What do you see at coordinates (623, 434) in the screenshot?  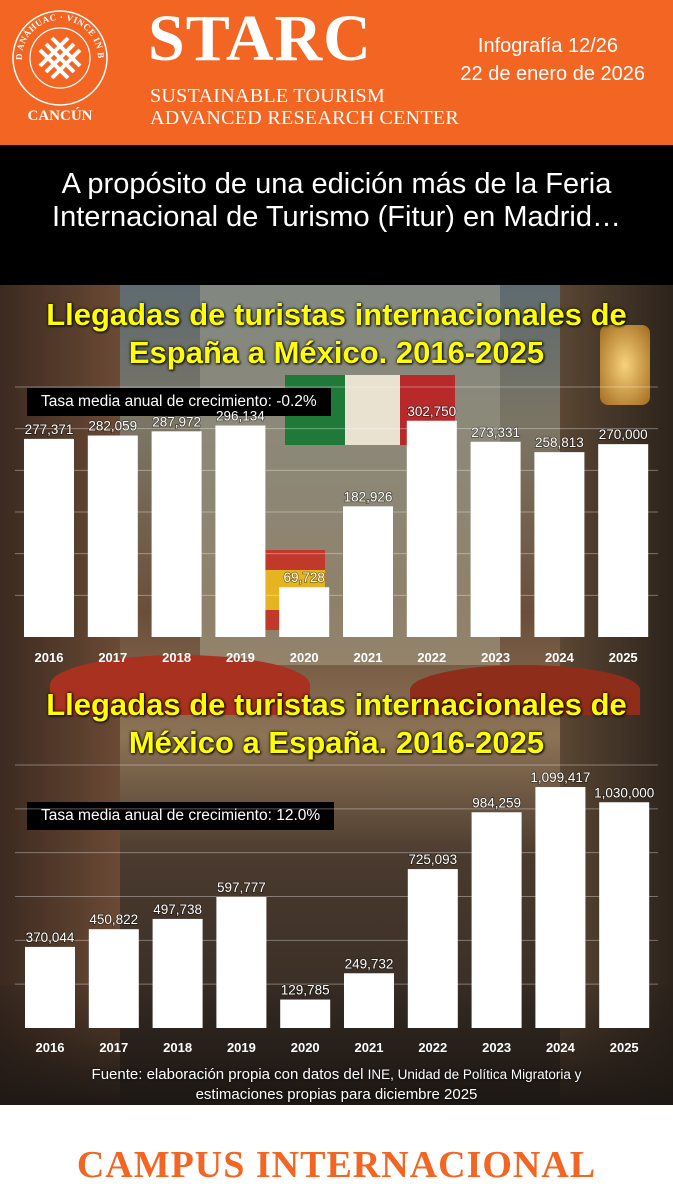 I see `data-label-2025: 270,000` at bounding box center [623, 434].